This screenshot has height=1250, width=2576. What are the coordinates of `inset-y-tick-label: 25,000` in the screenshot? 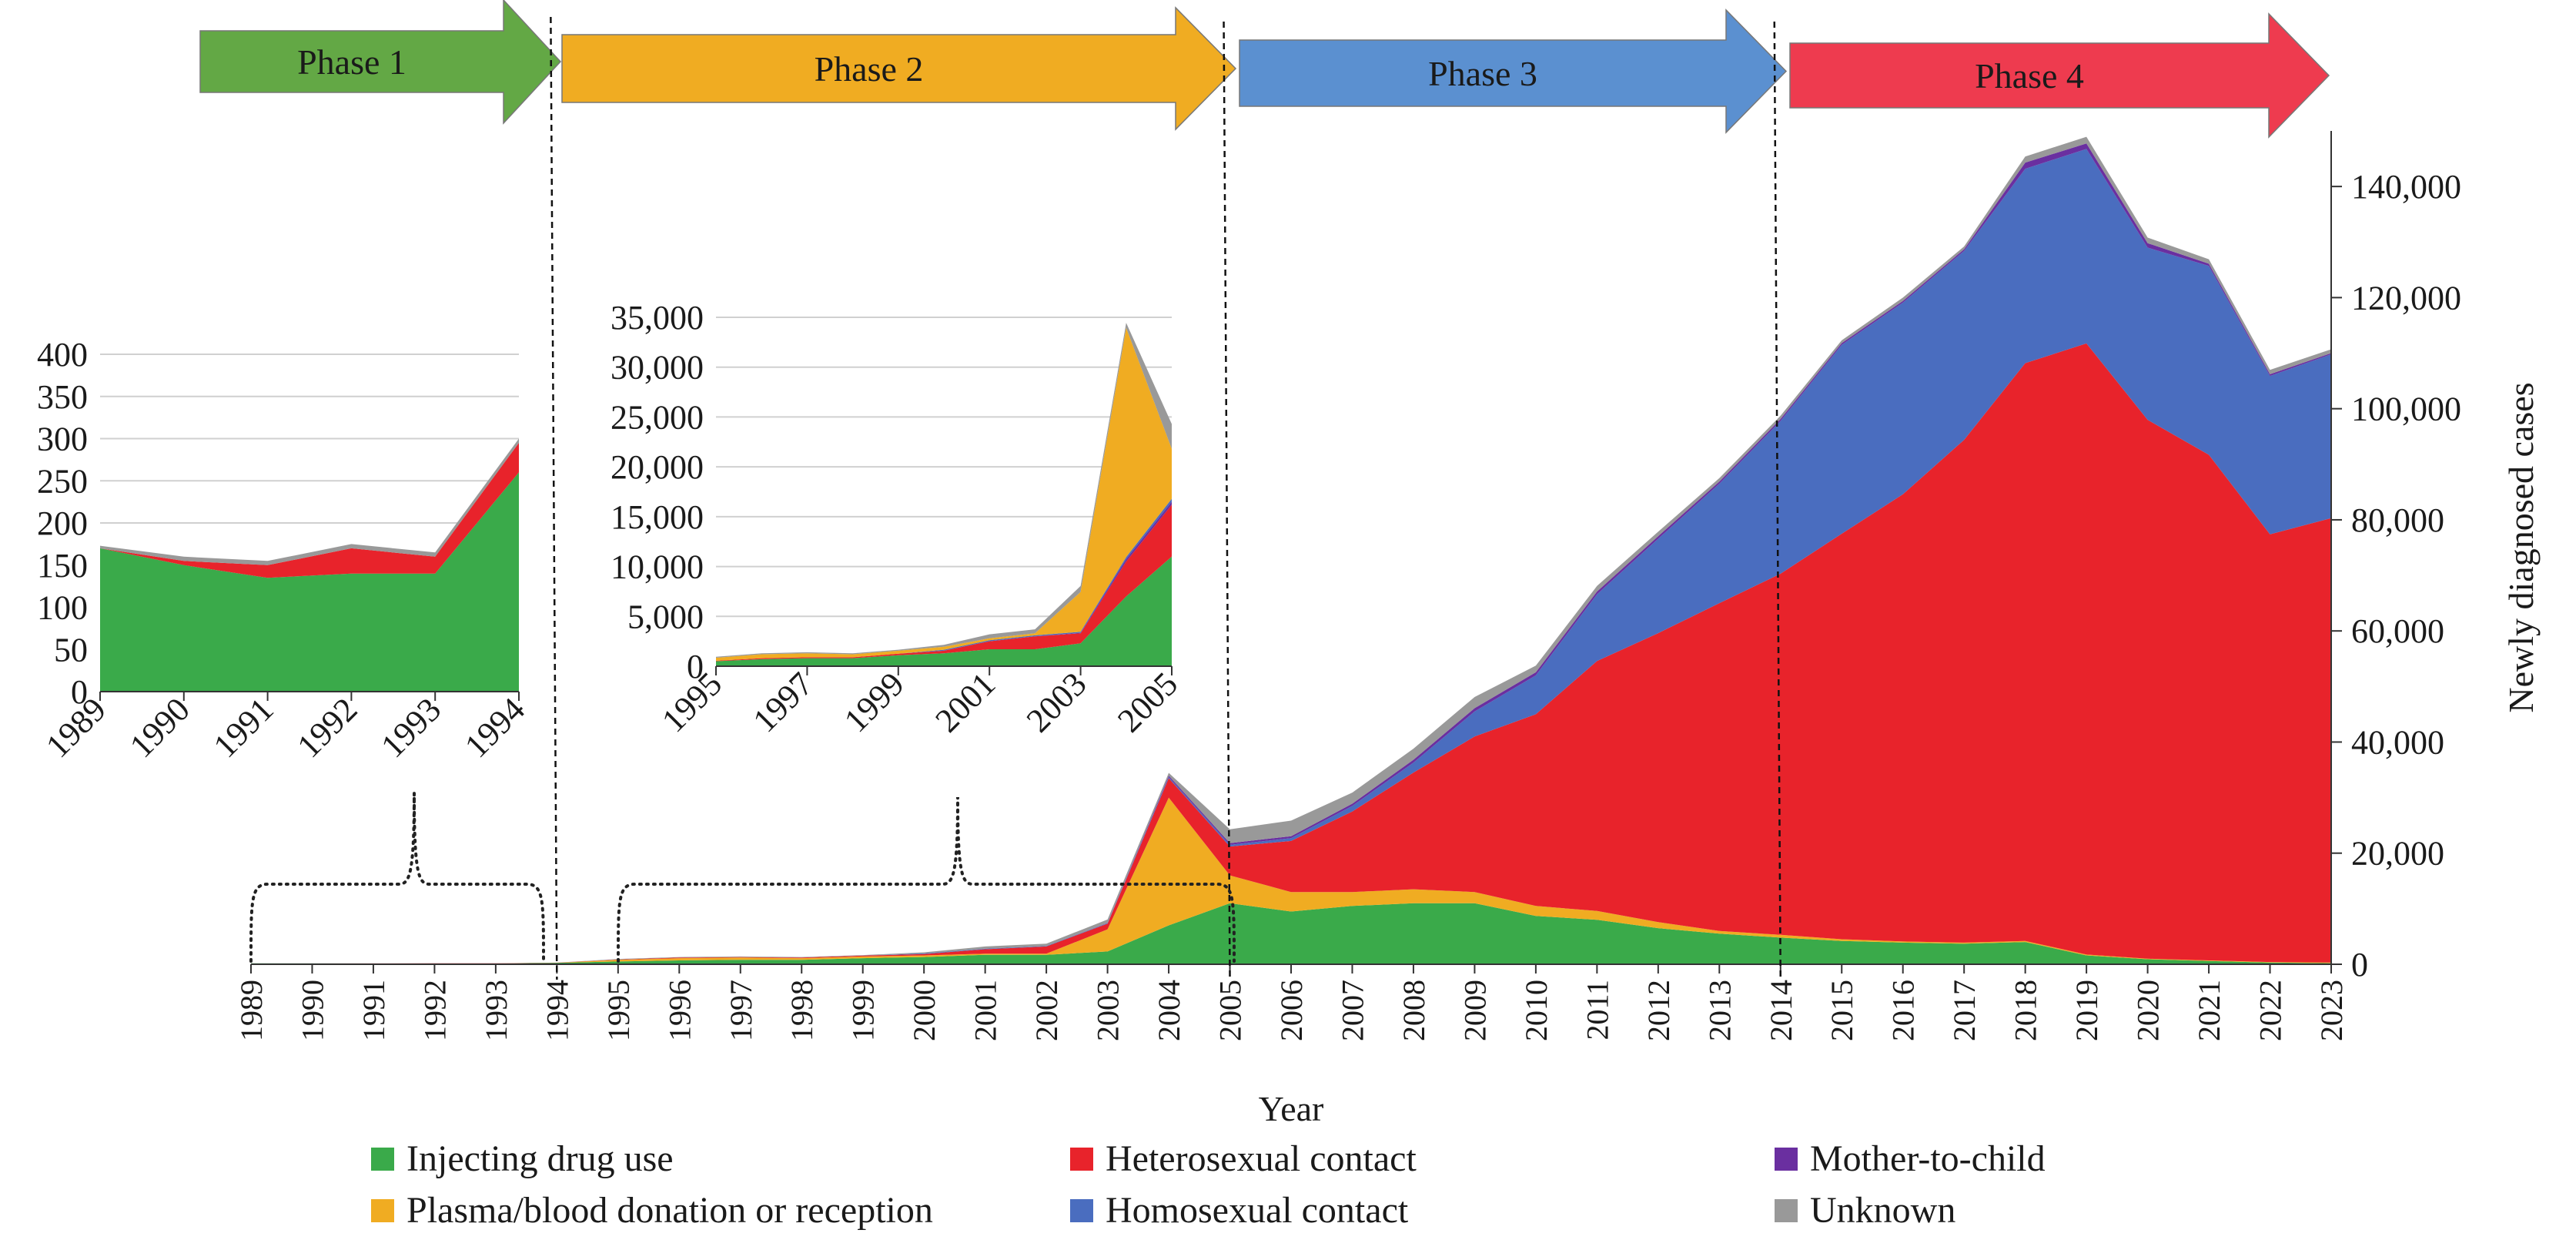 It's located at (658, 417).